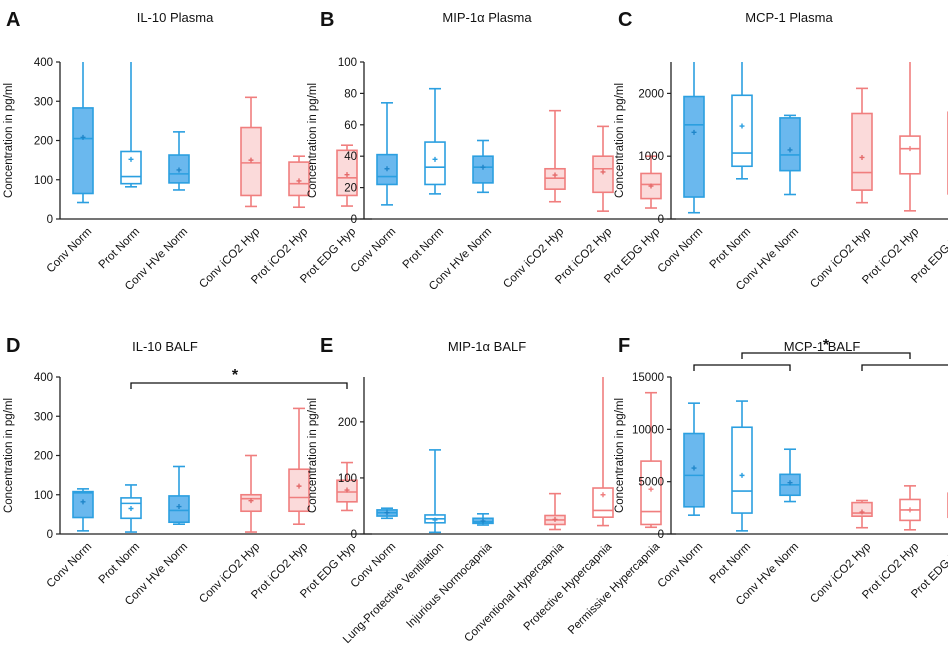 The image size is (948, 653). Describe the element at coordinates (651, 157) in the screenshot. I see `y-tick-label: 1000` at that location.